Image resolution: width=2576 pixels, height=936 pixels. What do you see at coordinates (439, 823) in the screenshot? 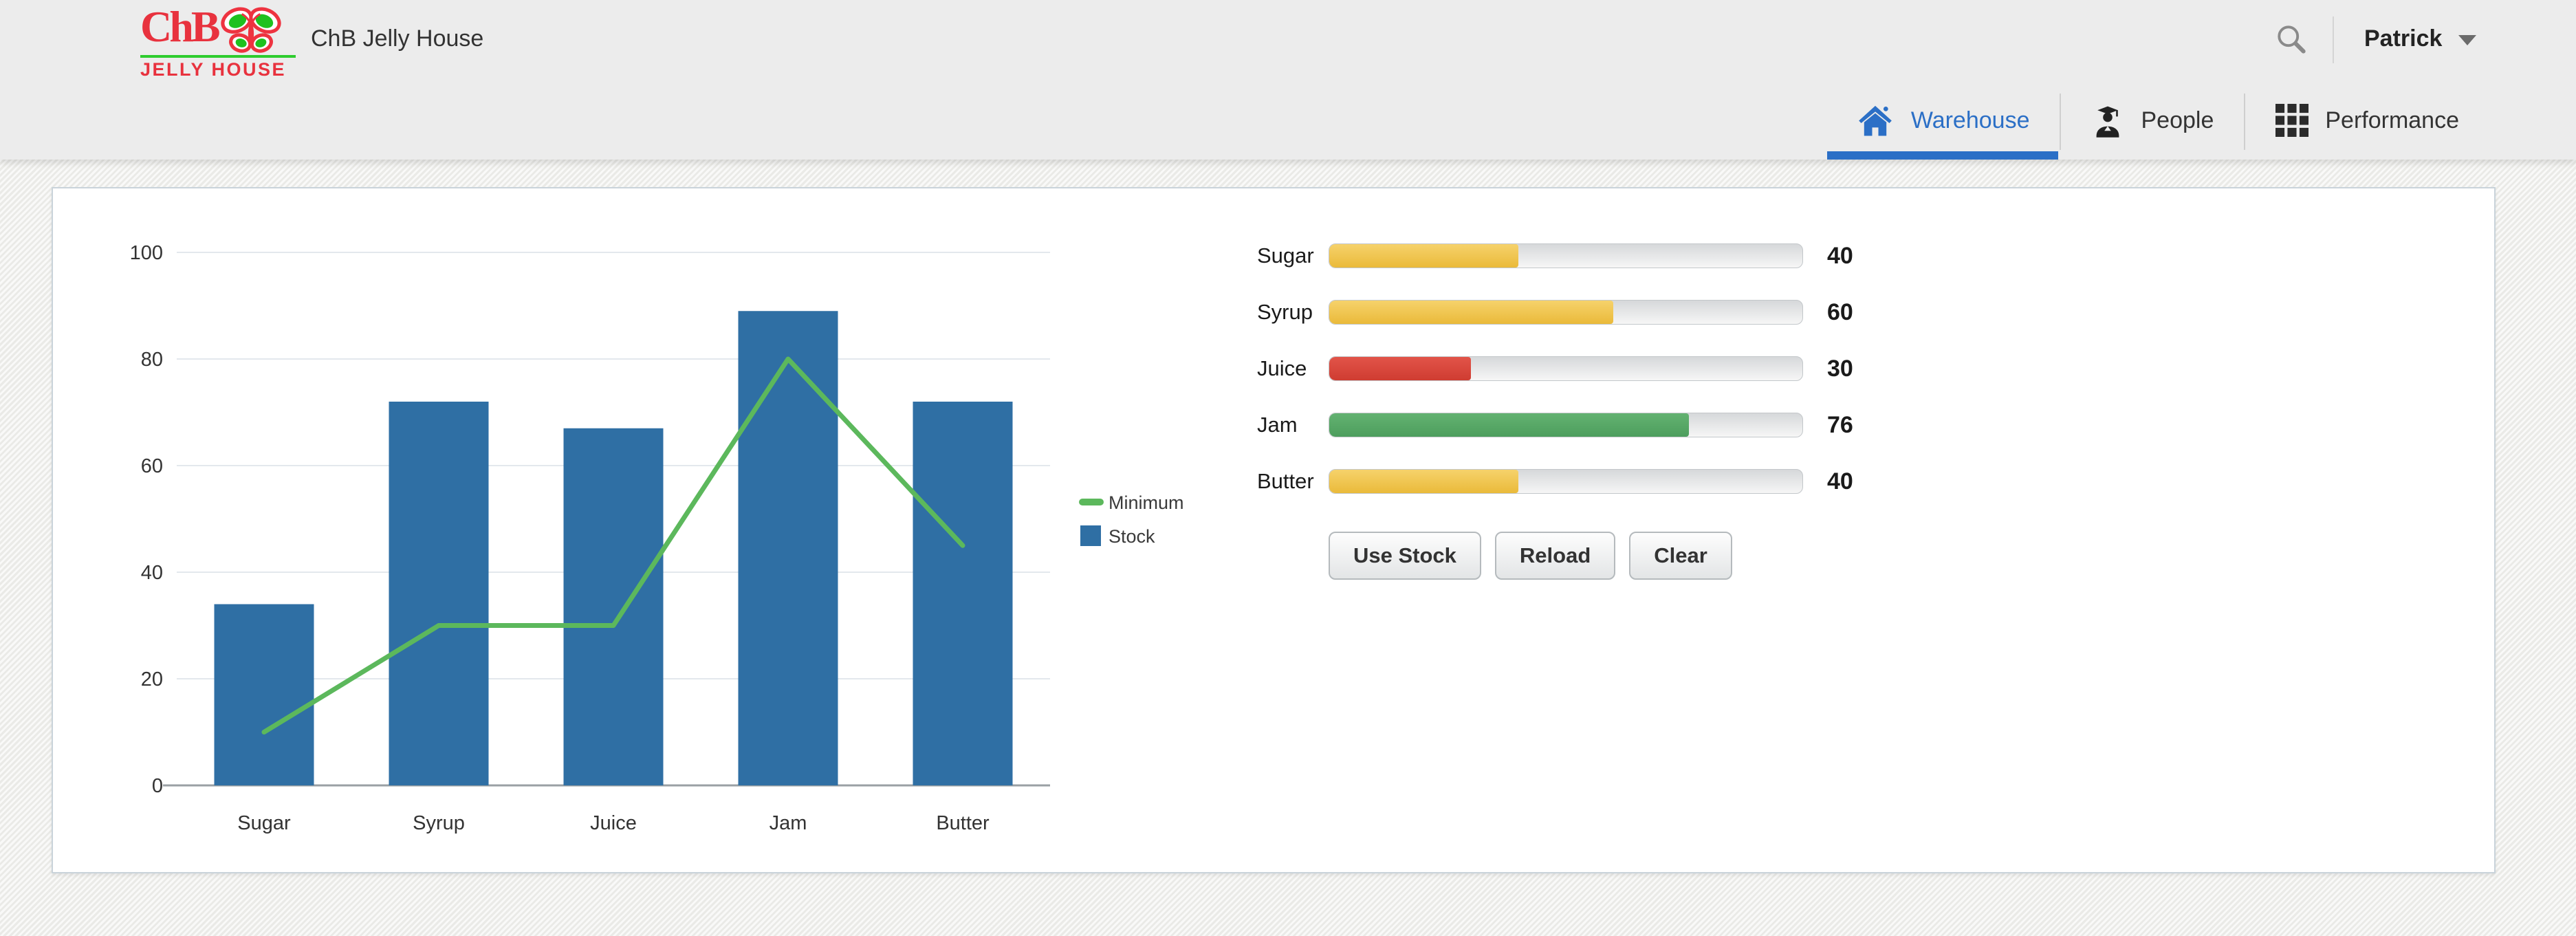
I see `x-category-label: Syrup` at bounding box center [439, 823].